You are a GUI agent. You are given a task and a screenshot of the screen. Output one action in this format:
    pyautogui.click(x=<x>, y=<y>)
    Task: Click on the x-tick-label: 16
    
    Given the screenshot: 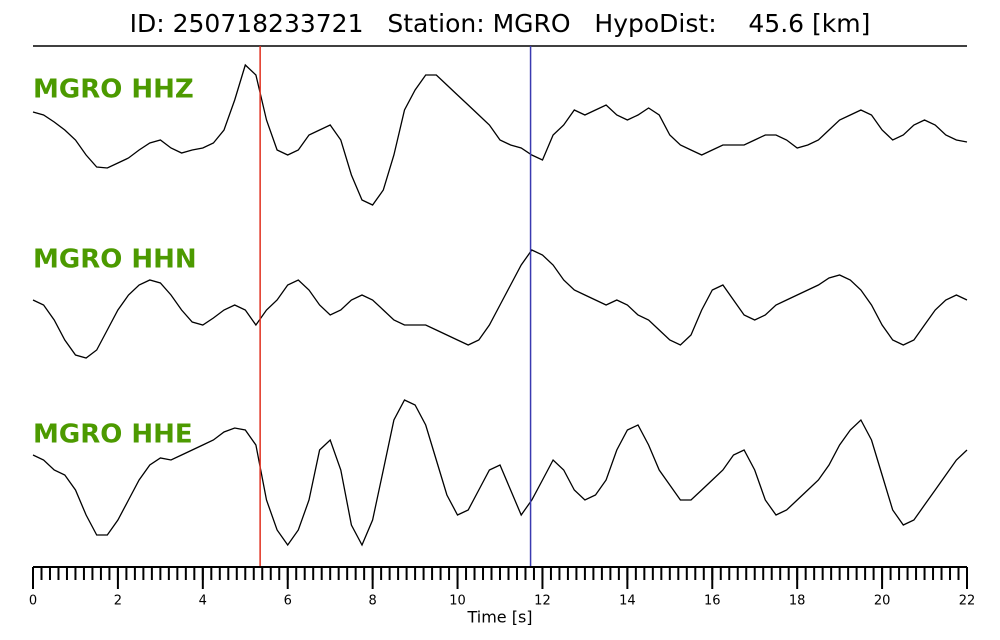 What is the action you would take?
    pyautogui.click(x=712, y=601)
    